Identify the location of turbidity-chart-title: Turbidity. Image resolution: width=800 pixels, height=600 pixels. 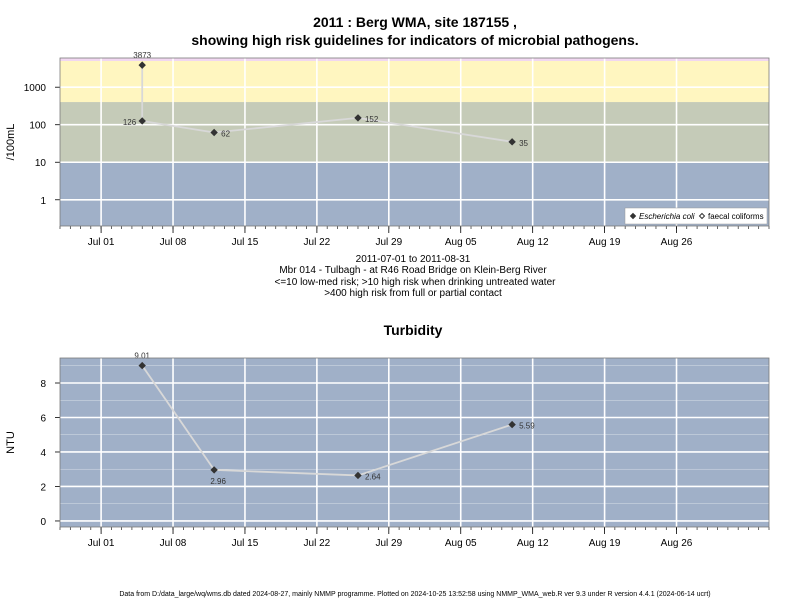
(413, 330).